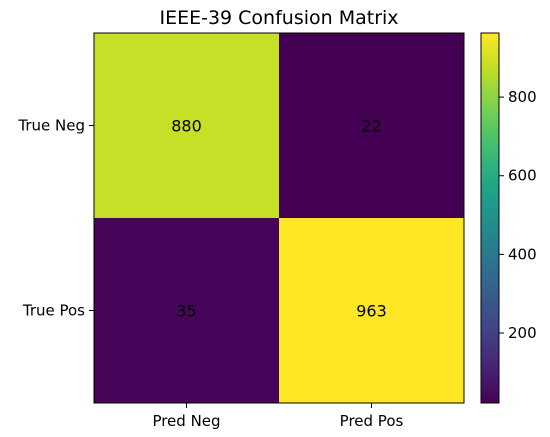  I want to click on x-tick-label: Pred Neg, so click(186, 421).